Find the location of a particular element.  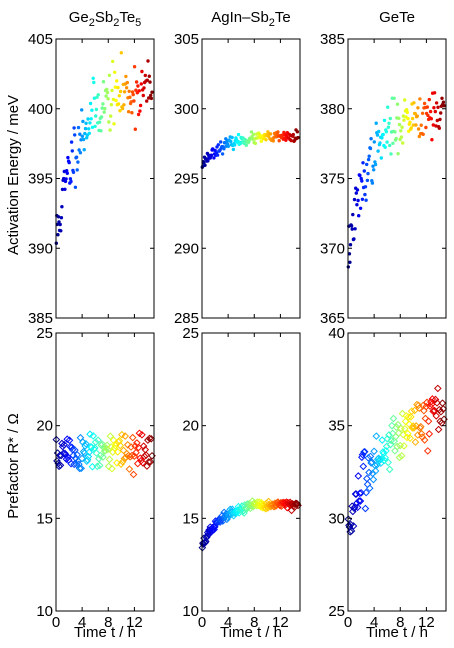

panel-1-points is located at coordinates (104, 148).